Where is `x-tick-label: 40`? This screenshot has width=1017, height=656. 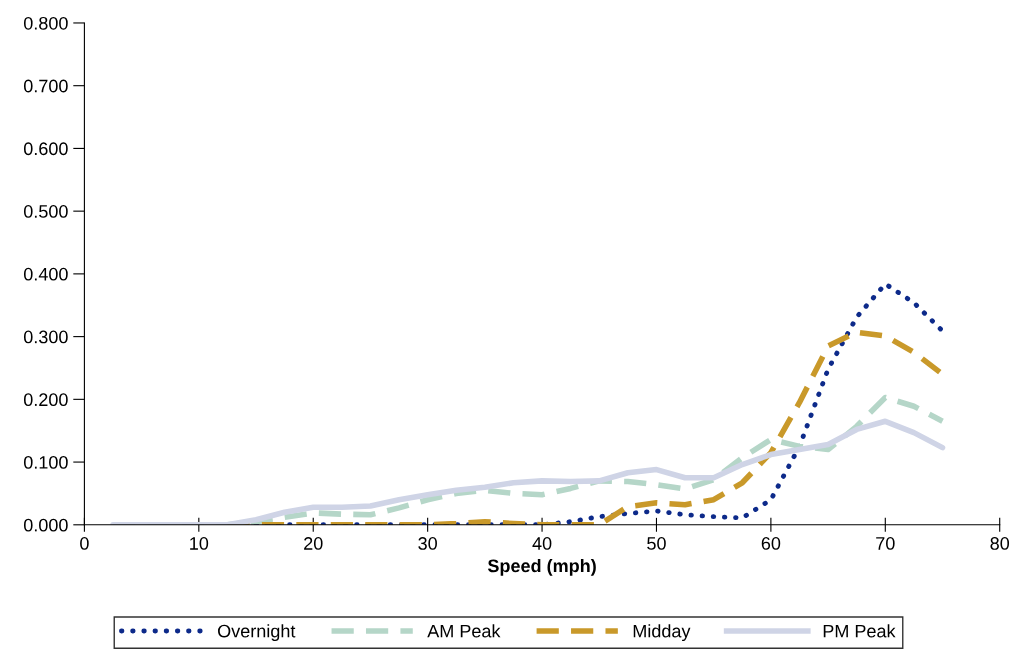 x-tick-label: 40 is located at coordinates (542, 543).